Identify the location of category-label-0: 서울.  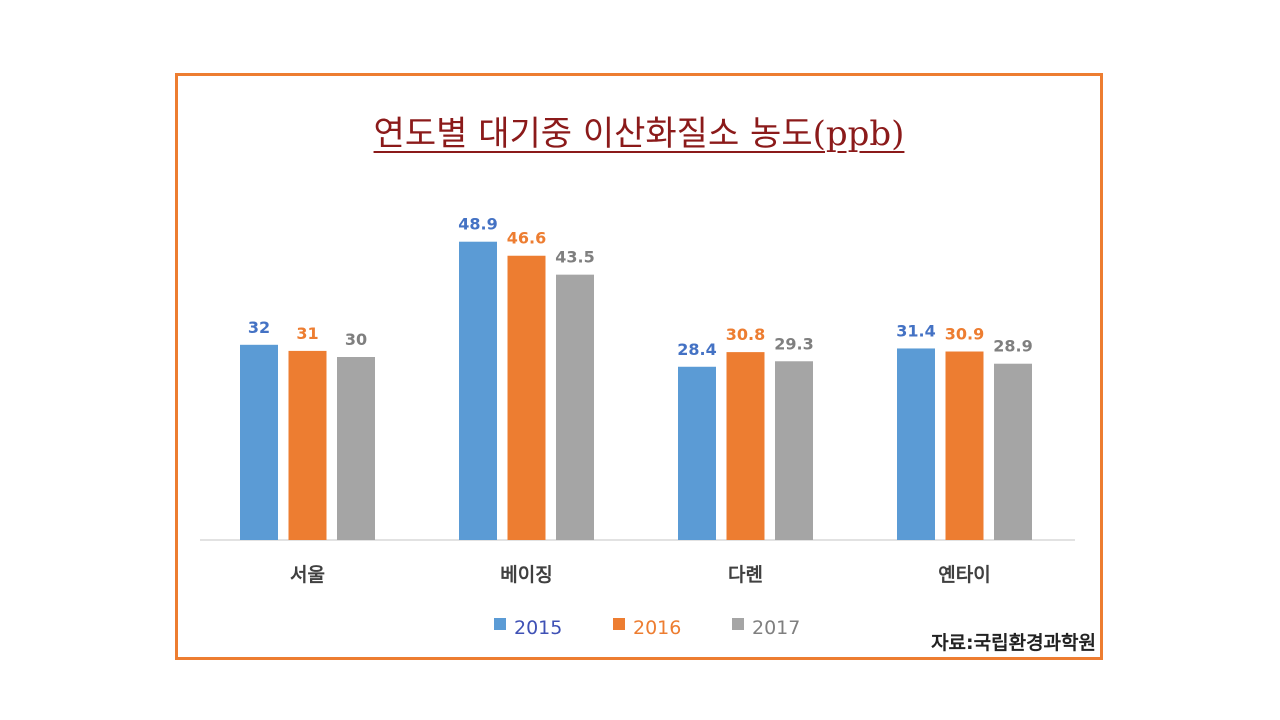
(307, 575).